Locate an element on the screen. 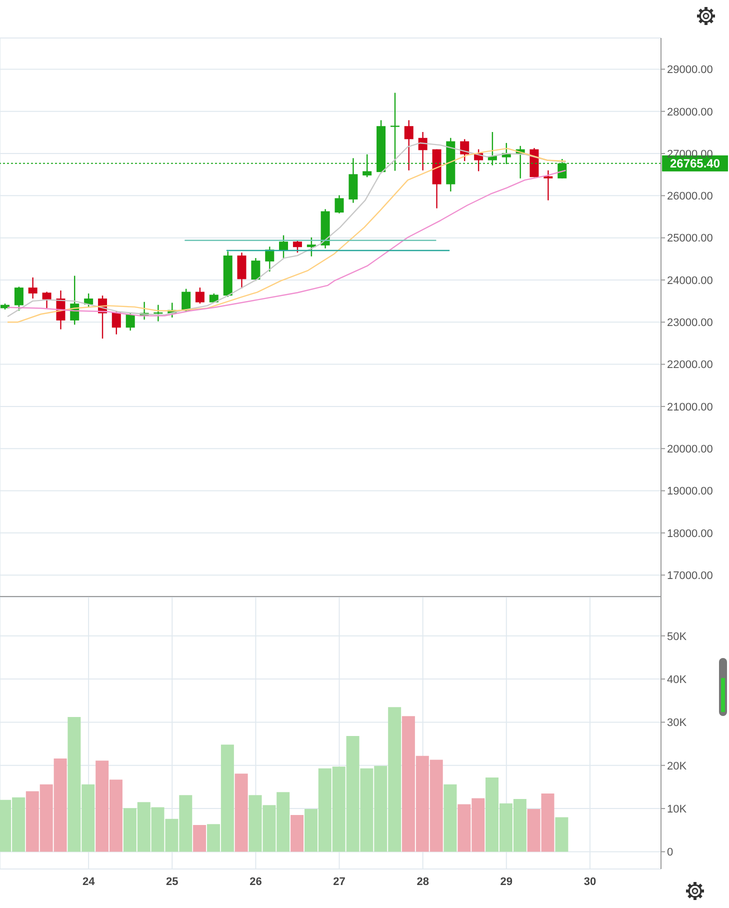  y-tick-label: 40K is located at coordinates (677, 680).